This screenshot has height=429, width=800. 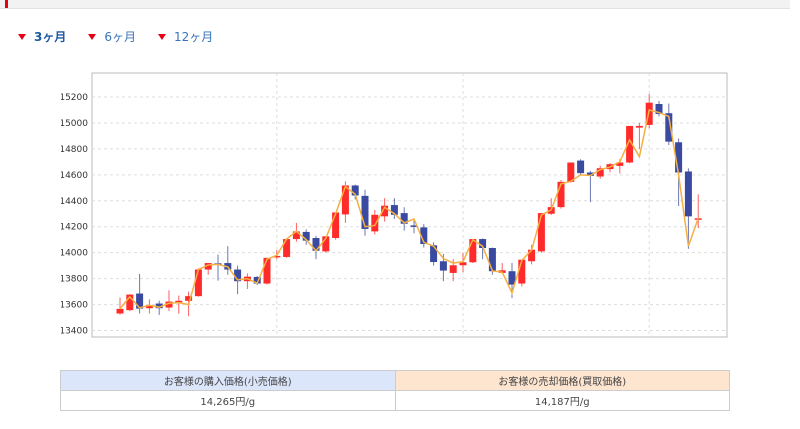 I want to click on tab-6-months: 6ヶ月, so click(x=112, y=36).